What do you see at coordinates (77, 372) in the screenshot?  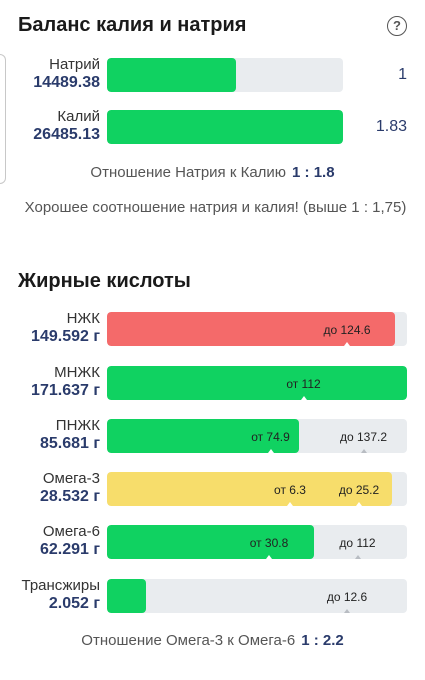 I see `fatty-acid-name: МНЖК` at bounding box center [77, 372].